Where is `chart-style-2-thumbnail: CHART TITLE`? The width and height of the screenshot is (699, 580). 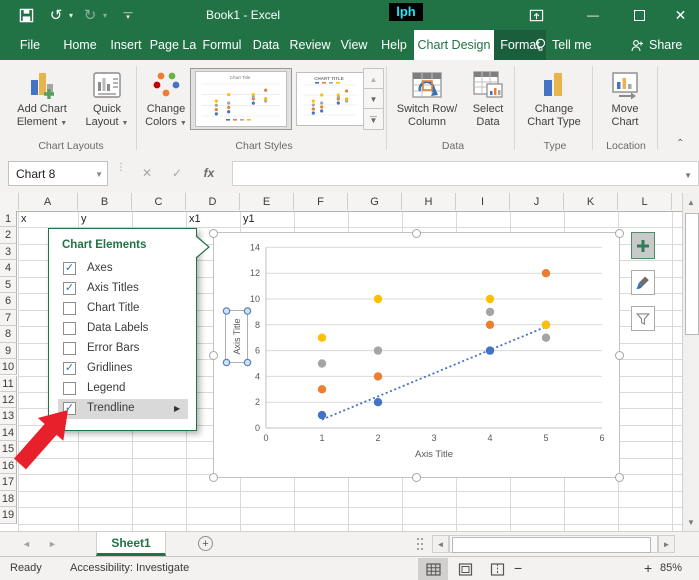
chart-style-2-thumbnail: CHART TITLE is located at coordinates (330, 99).